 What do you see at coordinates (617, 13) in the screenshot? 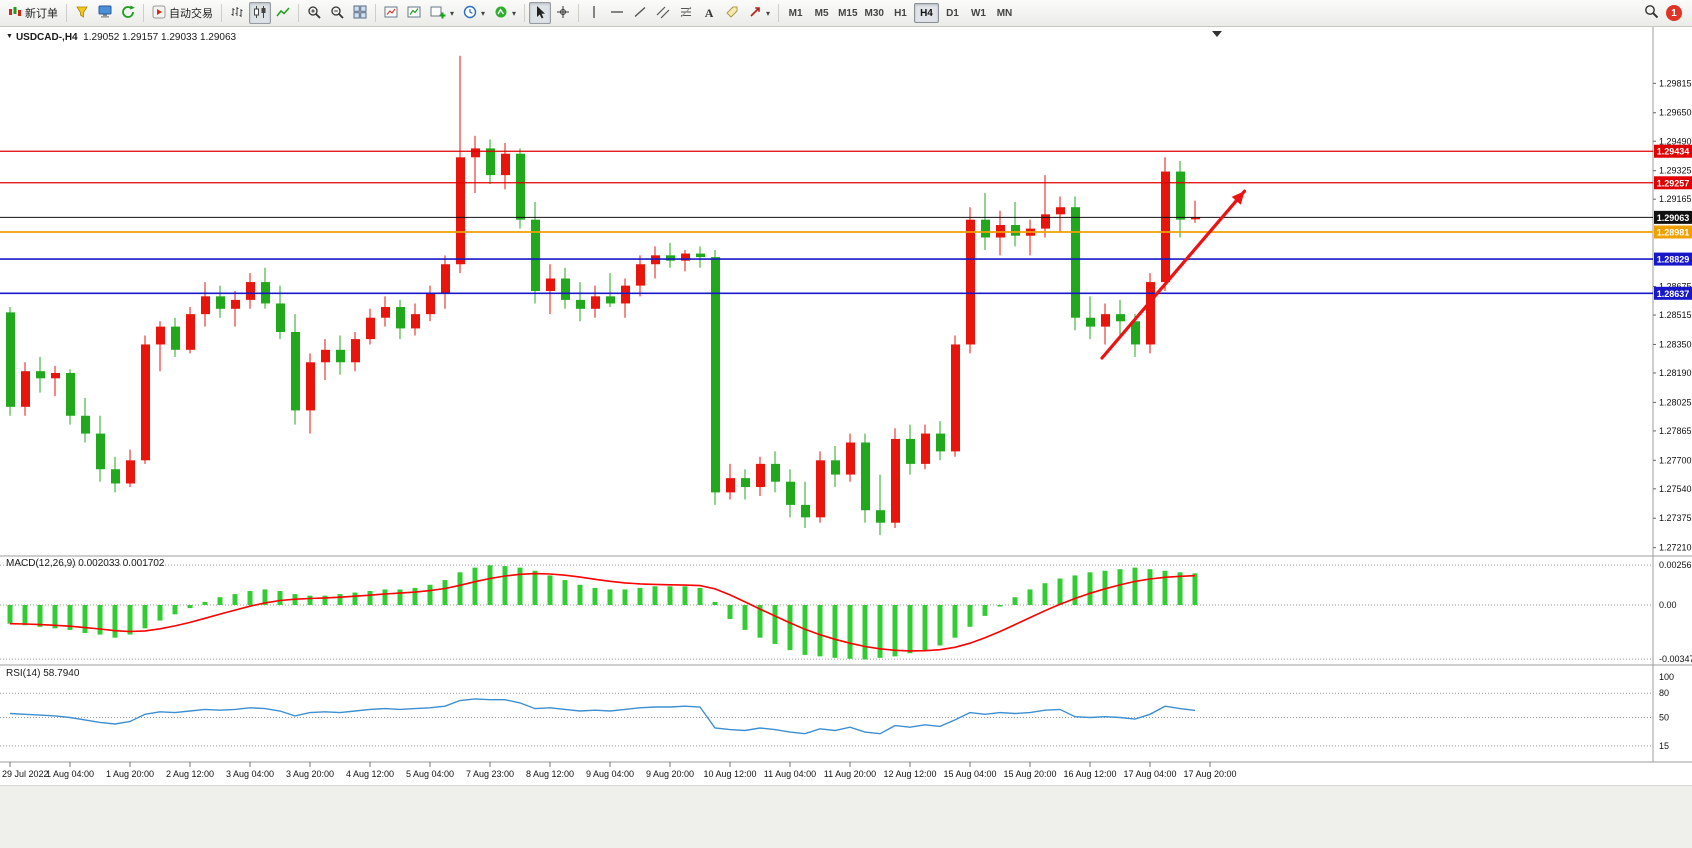
I see `horizontal-line-button` at bounding box center [617, 13].